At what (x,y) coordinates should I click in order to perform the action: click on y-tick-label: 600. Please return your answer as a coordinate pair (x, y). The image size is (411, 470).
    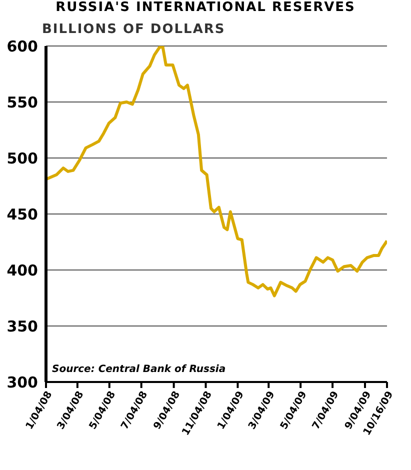
    Looking at the image, I should click on (22, 46).